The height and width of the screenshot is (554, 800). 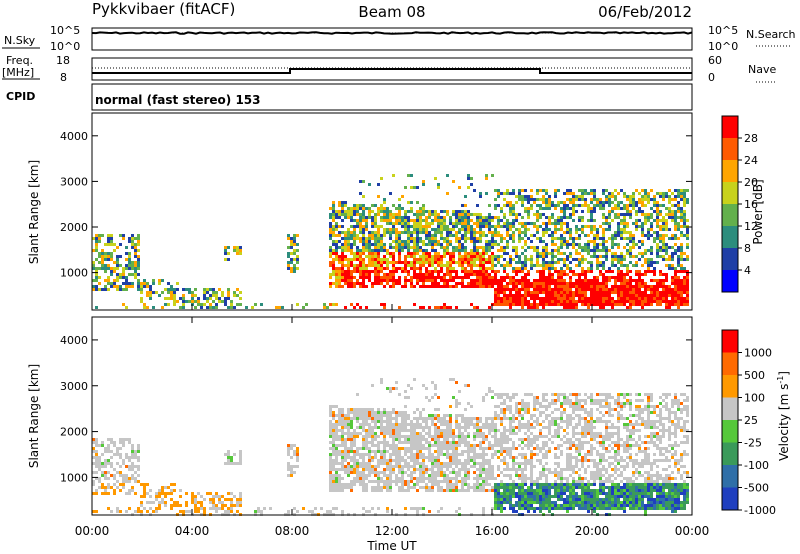 I want to click on colorbar-tick-label: 20, so click(x=751, y=182).